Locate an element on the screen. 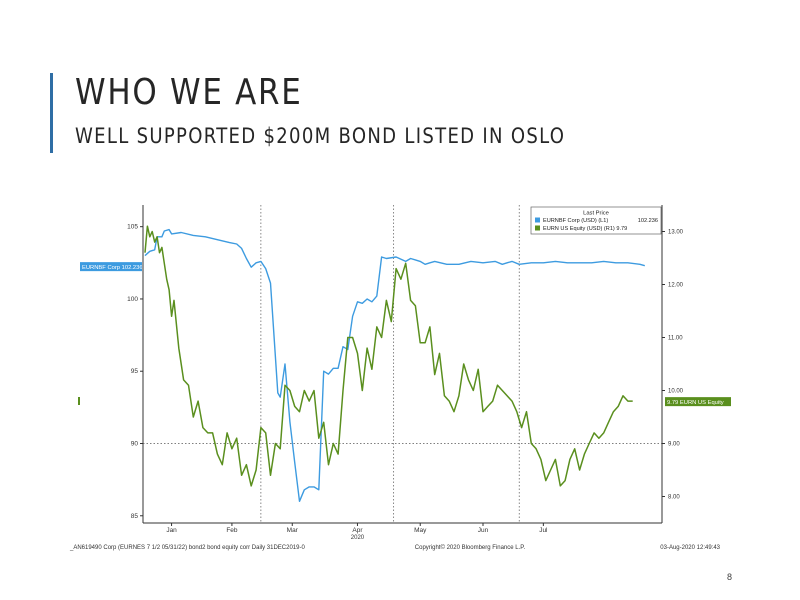  chart-footer-copyright: Copyright© 2020 Bloomberg Finance L.P. is located at coordinates (470, 547).